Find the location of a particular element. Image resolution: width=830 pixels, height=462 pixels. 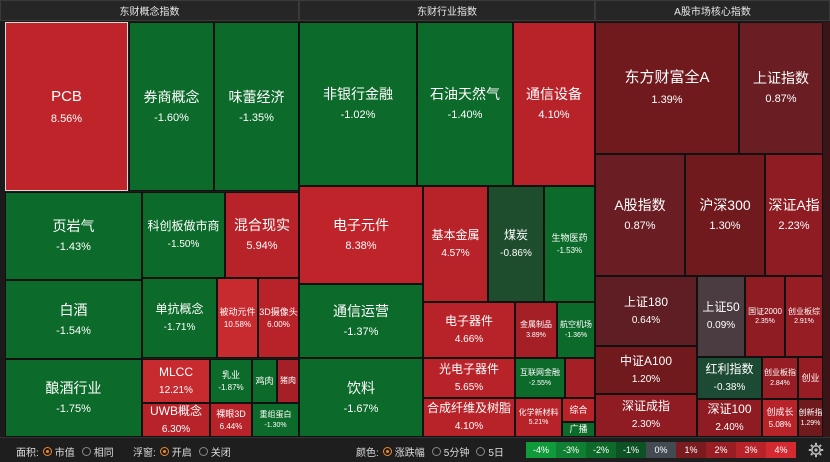

tile-name: 白酒 is located at coordinates (73, 309).